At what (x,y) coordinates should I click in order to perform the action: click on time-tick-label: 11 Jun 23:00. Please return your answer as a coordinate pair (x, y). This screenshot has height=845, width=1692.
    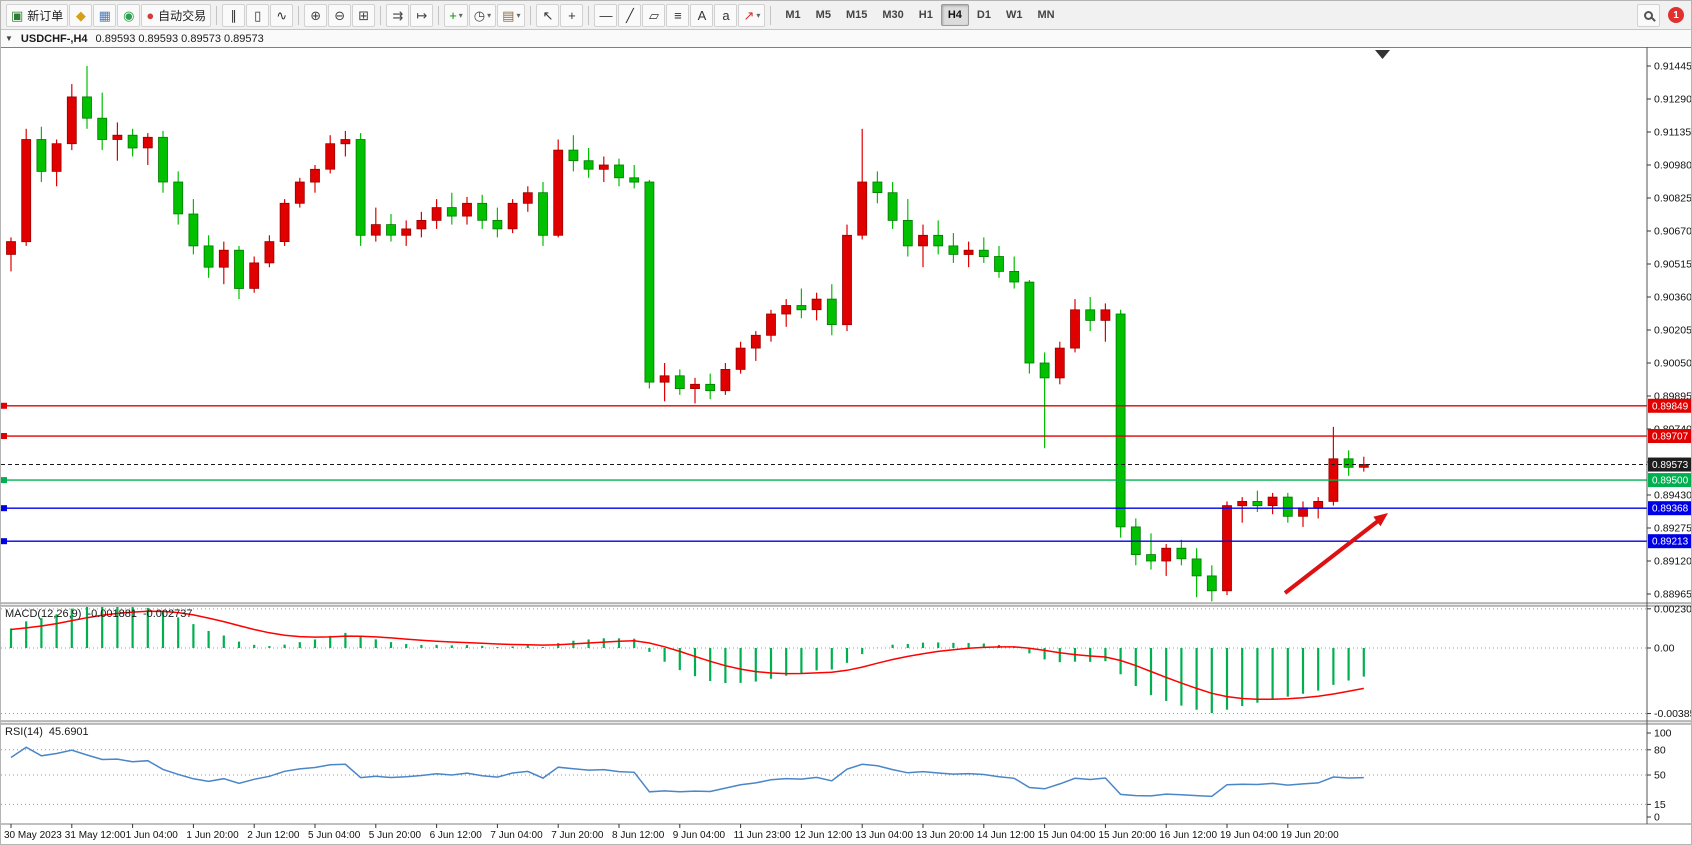
    Looking at the image, I should click on (763, 835).